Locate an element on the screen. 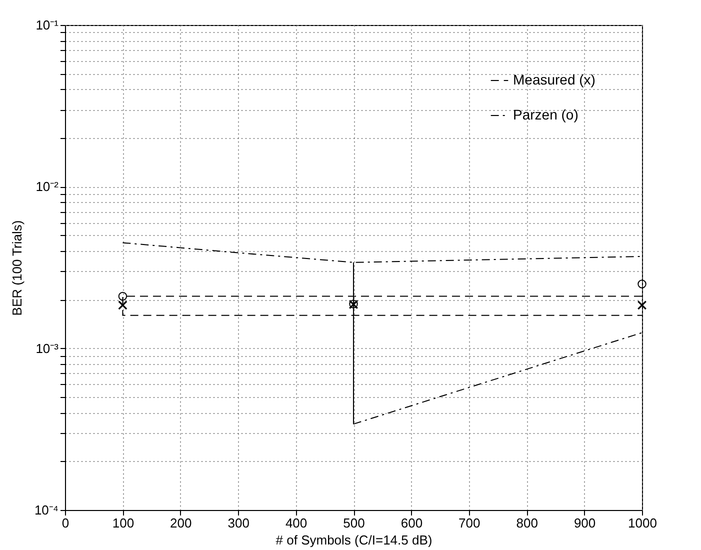  legend-label: Measured (x) is located at coordinates (554, 80).